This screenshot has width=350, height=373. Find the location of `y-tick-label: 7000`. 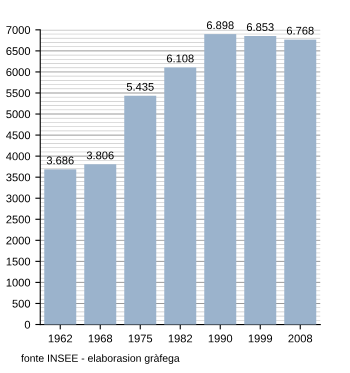

y-tick-label: 7000 is located at coordinates (18, 30).